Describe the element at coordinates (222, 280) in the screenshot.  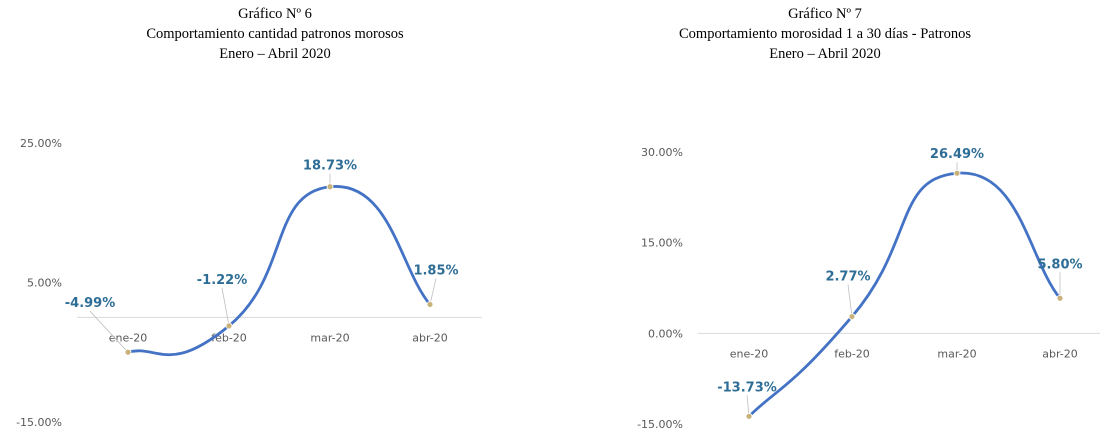
I see `data-label: -1.22%` at that location.